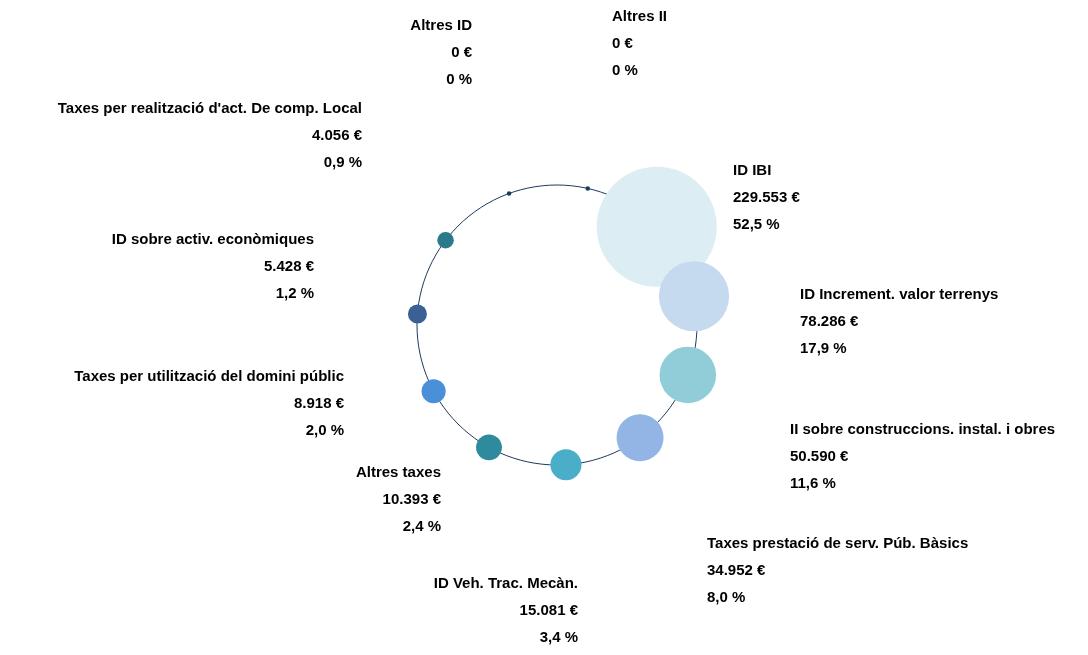  I want to click on data-label: 8.918 € 2,0 %, so click(319, 416).